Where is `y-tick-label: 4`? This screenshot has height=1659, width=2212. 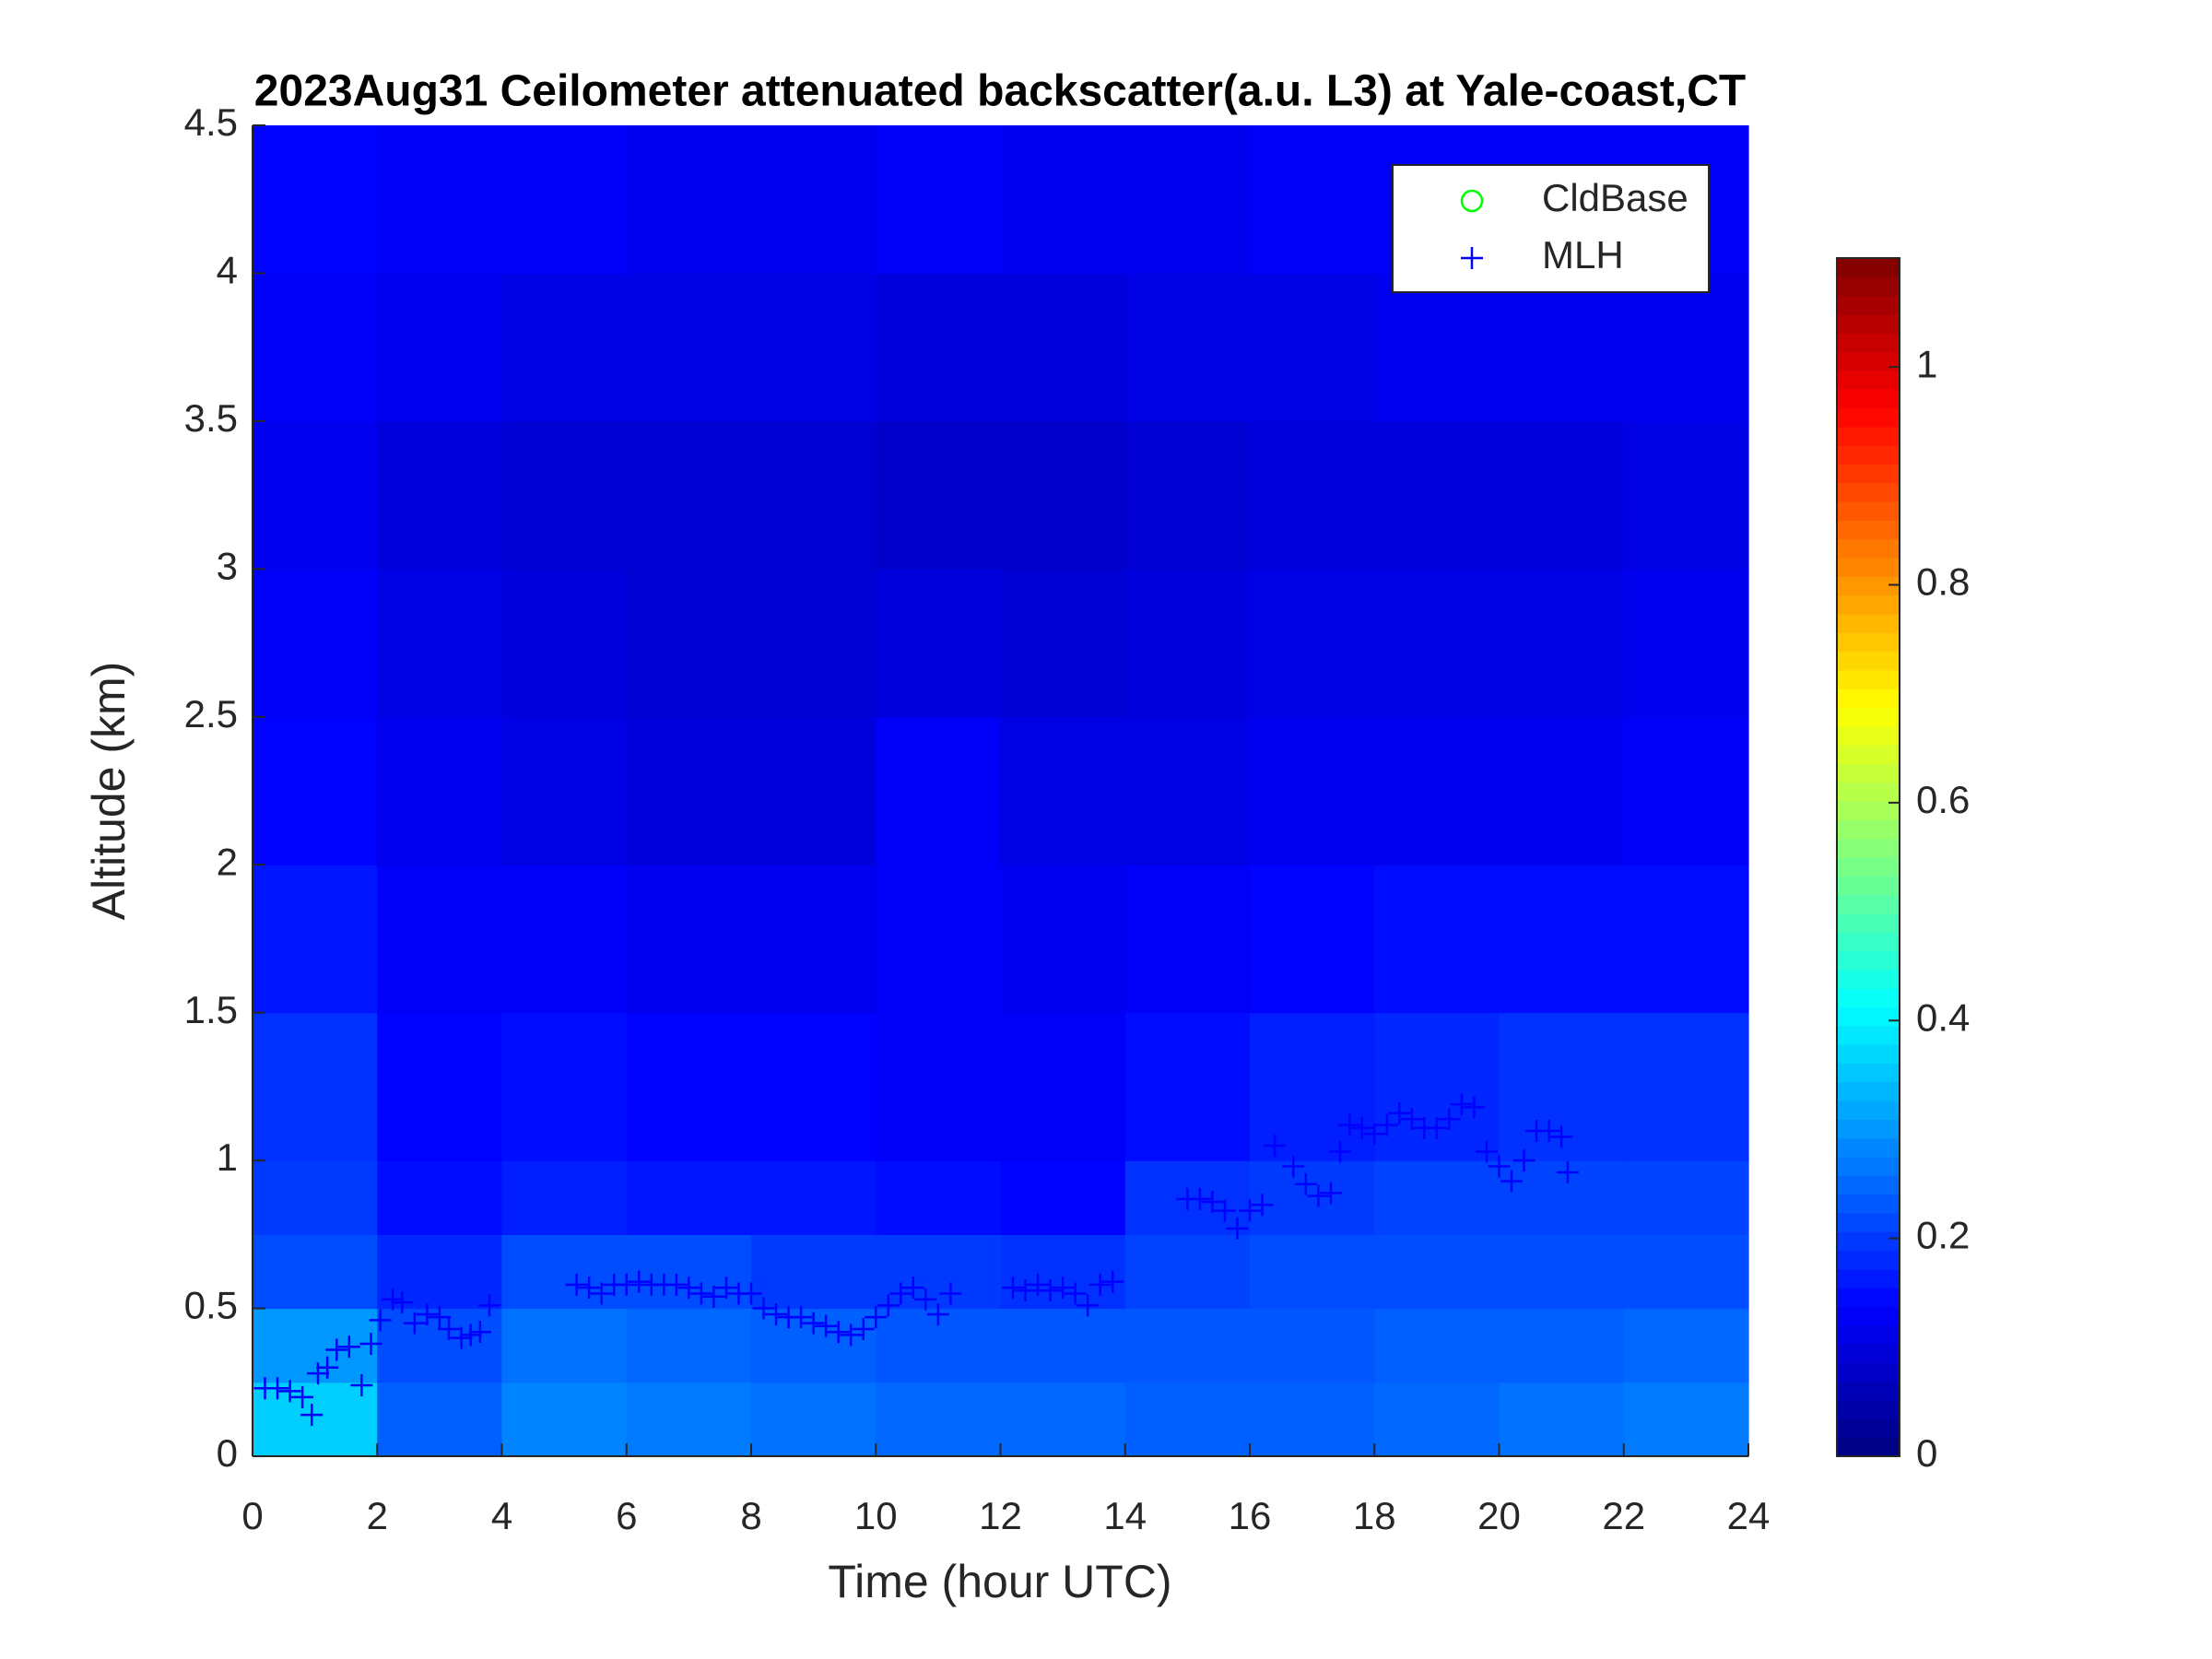 y-tick-label: 4 is located at coordinates (227, 270).